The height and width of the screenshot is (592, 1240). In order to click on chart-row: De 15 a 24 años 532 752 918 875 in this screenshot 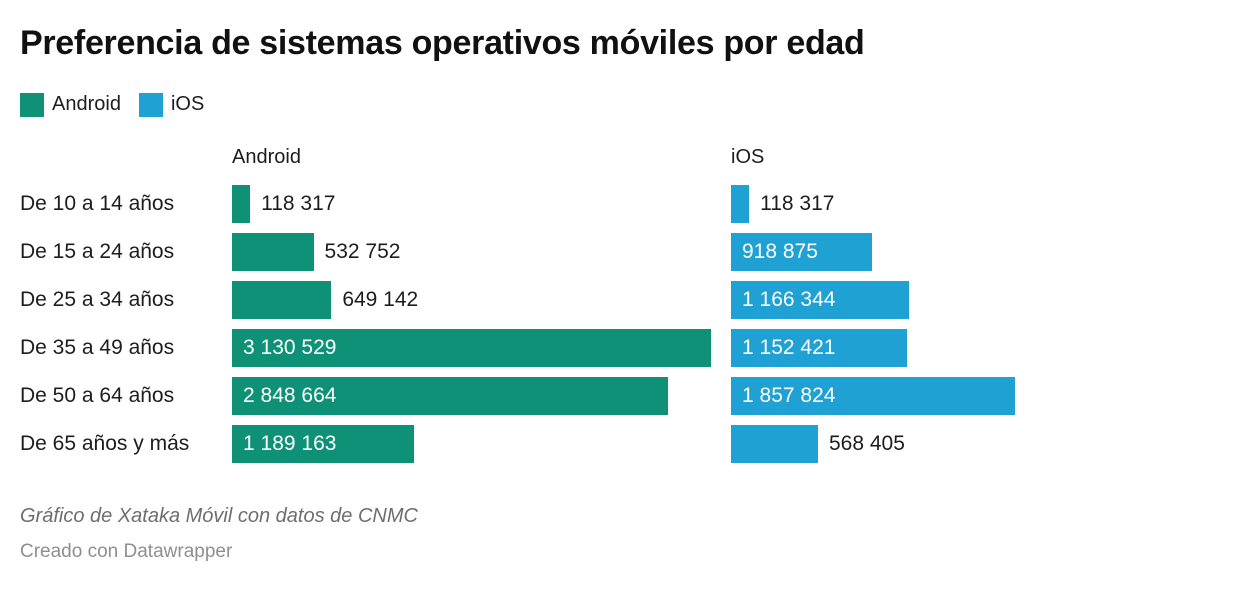, I will do `click(615, 251)`.